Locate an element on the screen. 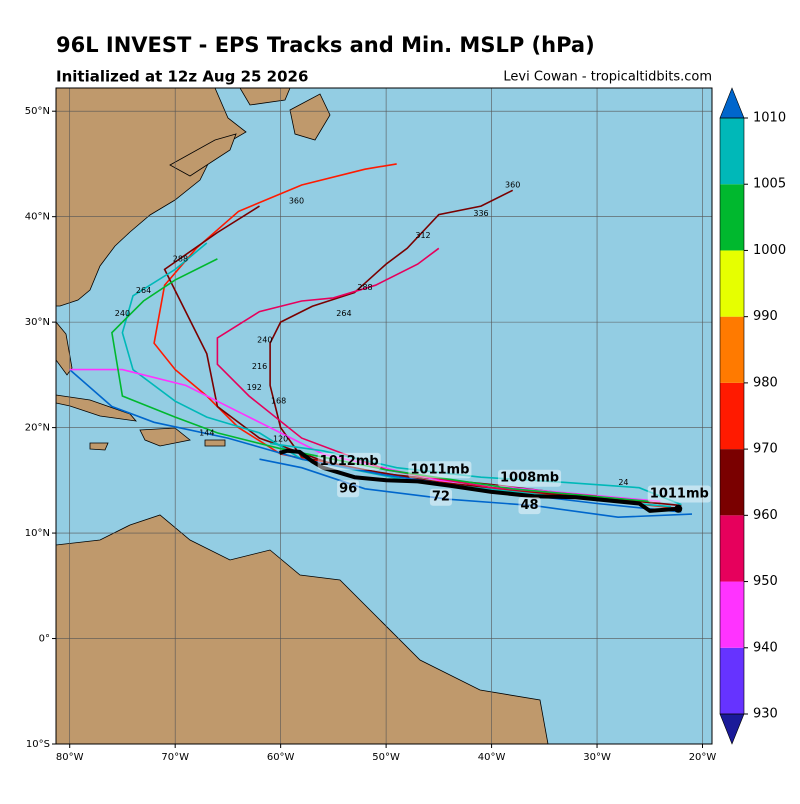  mean-label: 72 is located at coordinates (440, 497).